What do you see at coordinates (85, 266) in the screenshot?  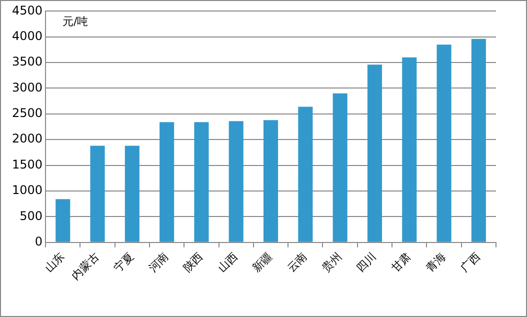 I see `x-tick-label: 内蒙古` at bounding box center [85, 266].